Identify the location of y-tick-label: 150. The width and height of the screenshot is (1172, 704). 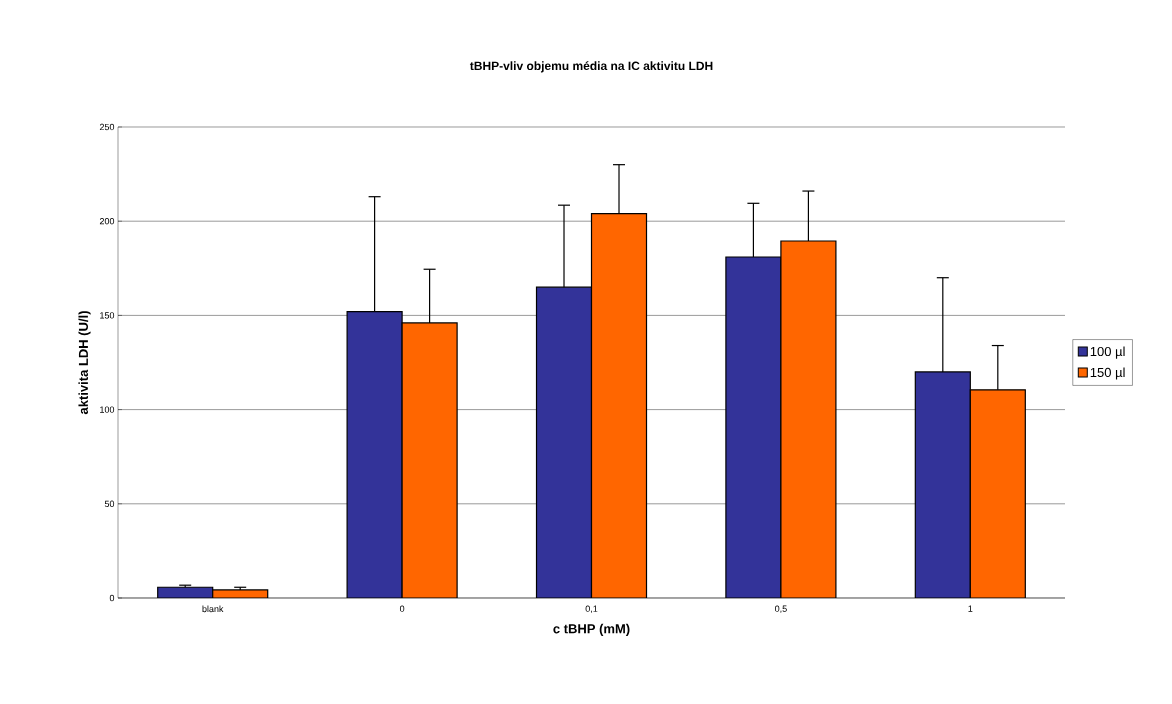
(107, 315).